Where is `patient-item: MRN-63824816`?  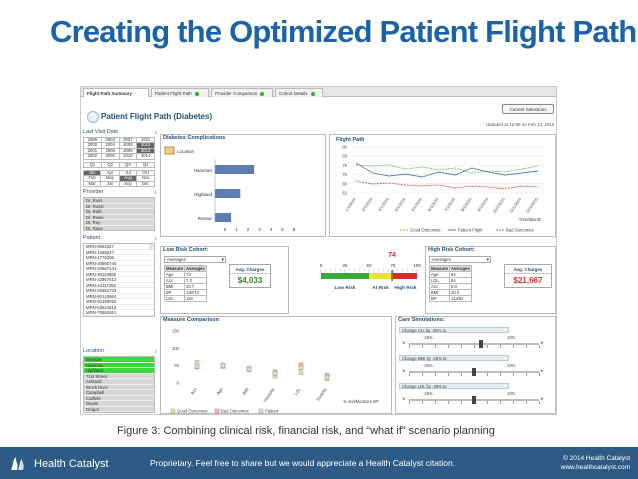 patient-item: MRN-63824816 is located at coordinates (119, 307).